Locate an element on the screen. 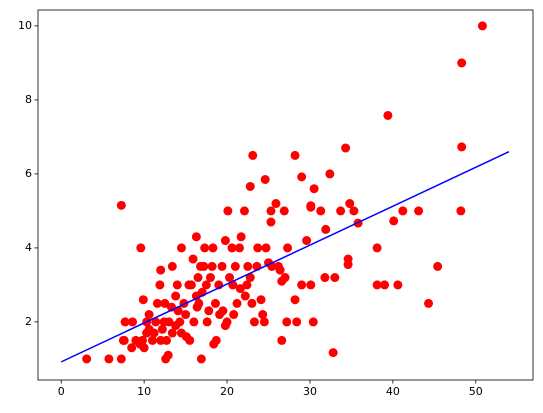  x-tick-label: 20 is located at coordinates (227, 391).